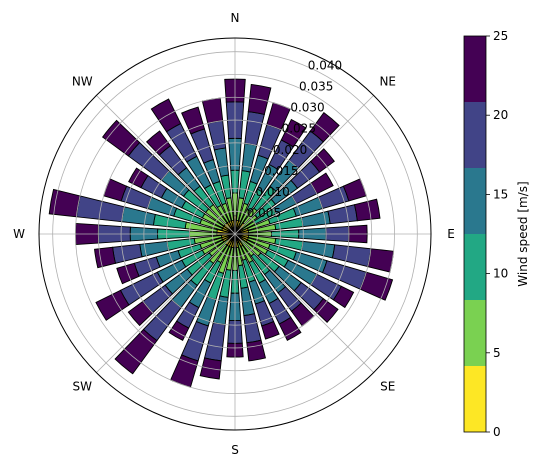  Describe the element at coordinates (290, 150) in the screenshot. I see `radial-tick-label: 0.020` at that location.